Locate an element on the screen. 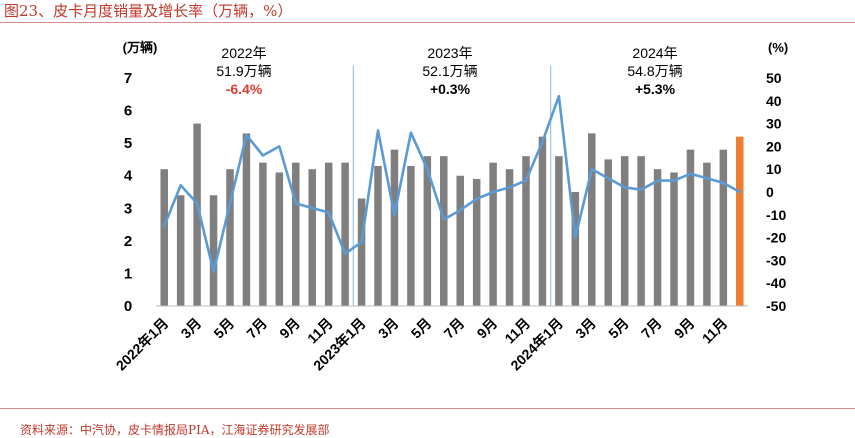  x-tick-label: 11月 is located at coordinates (715, 331).